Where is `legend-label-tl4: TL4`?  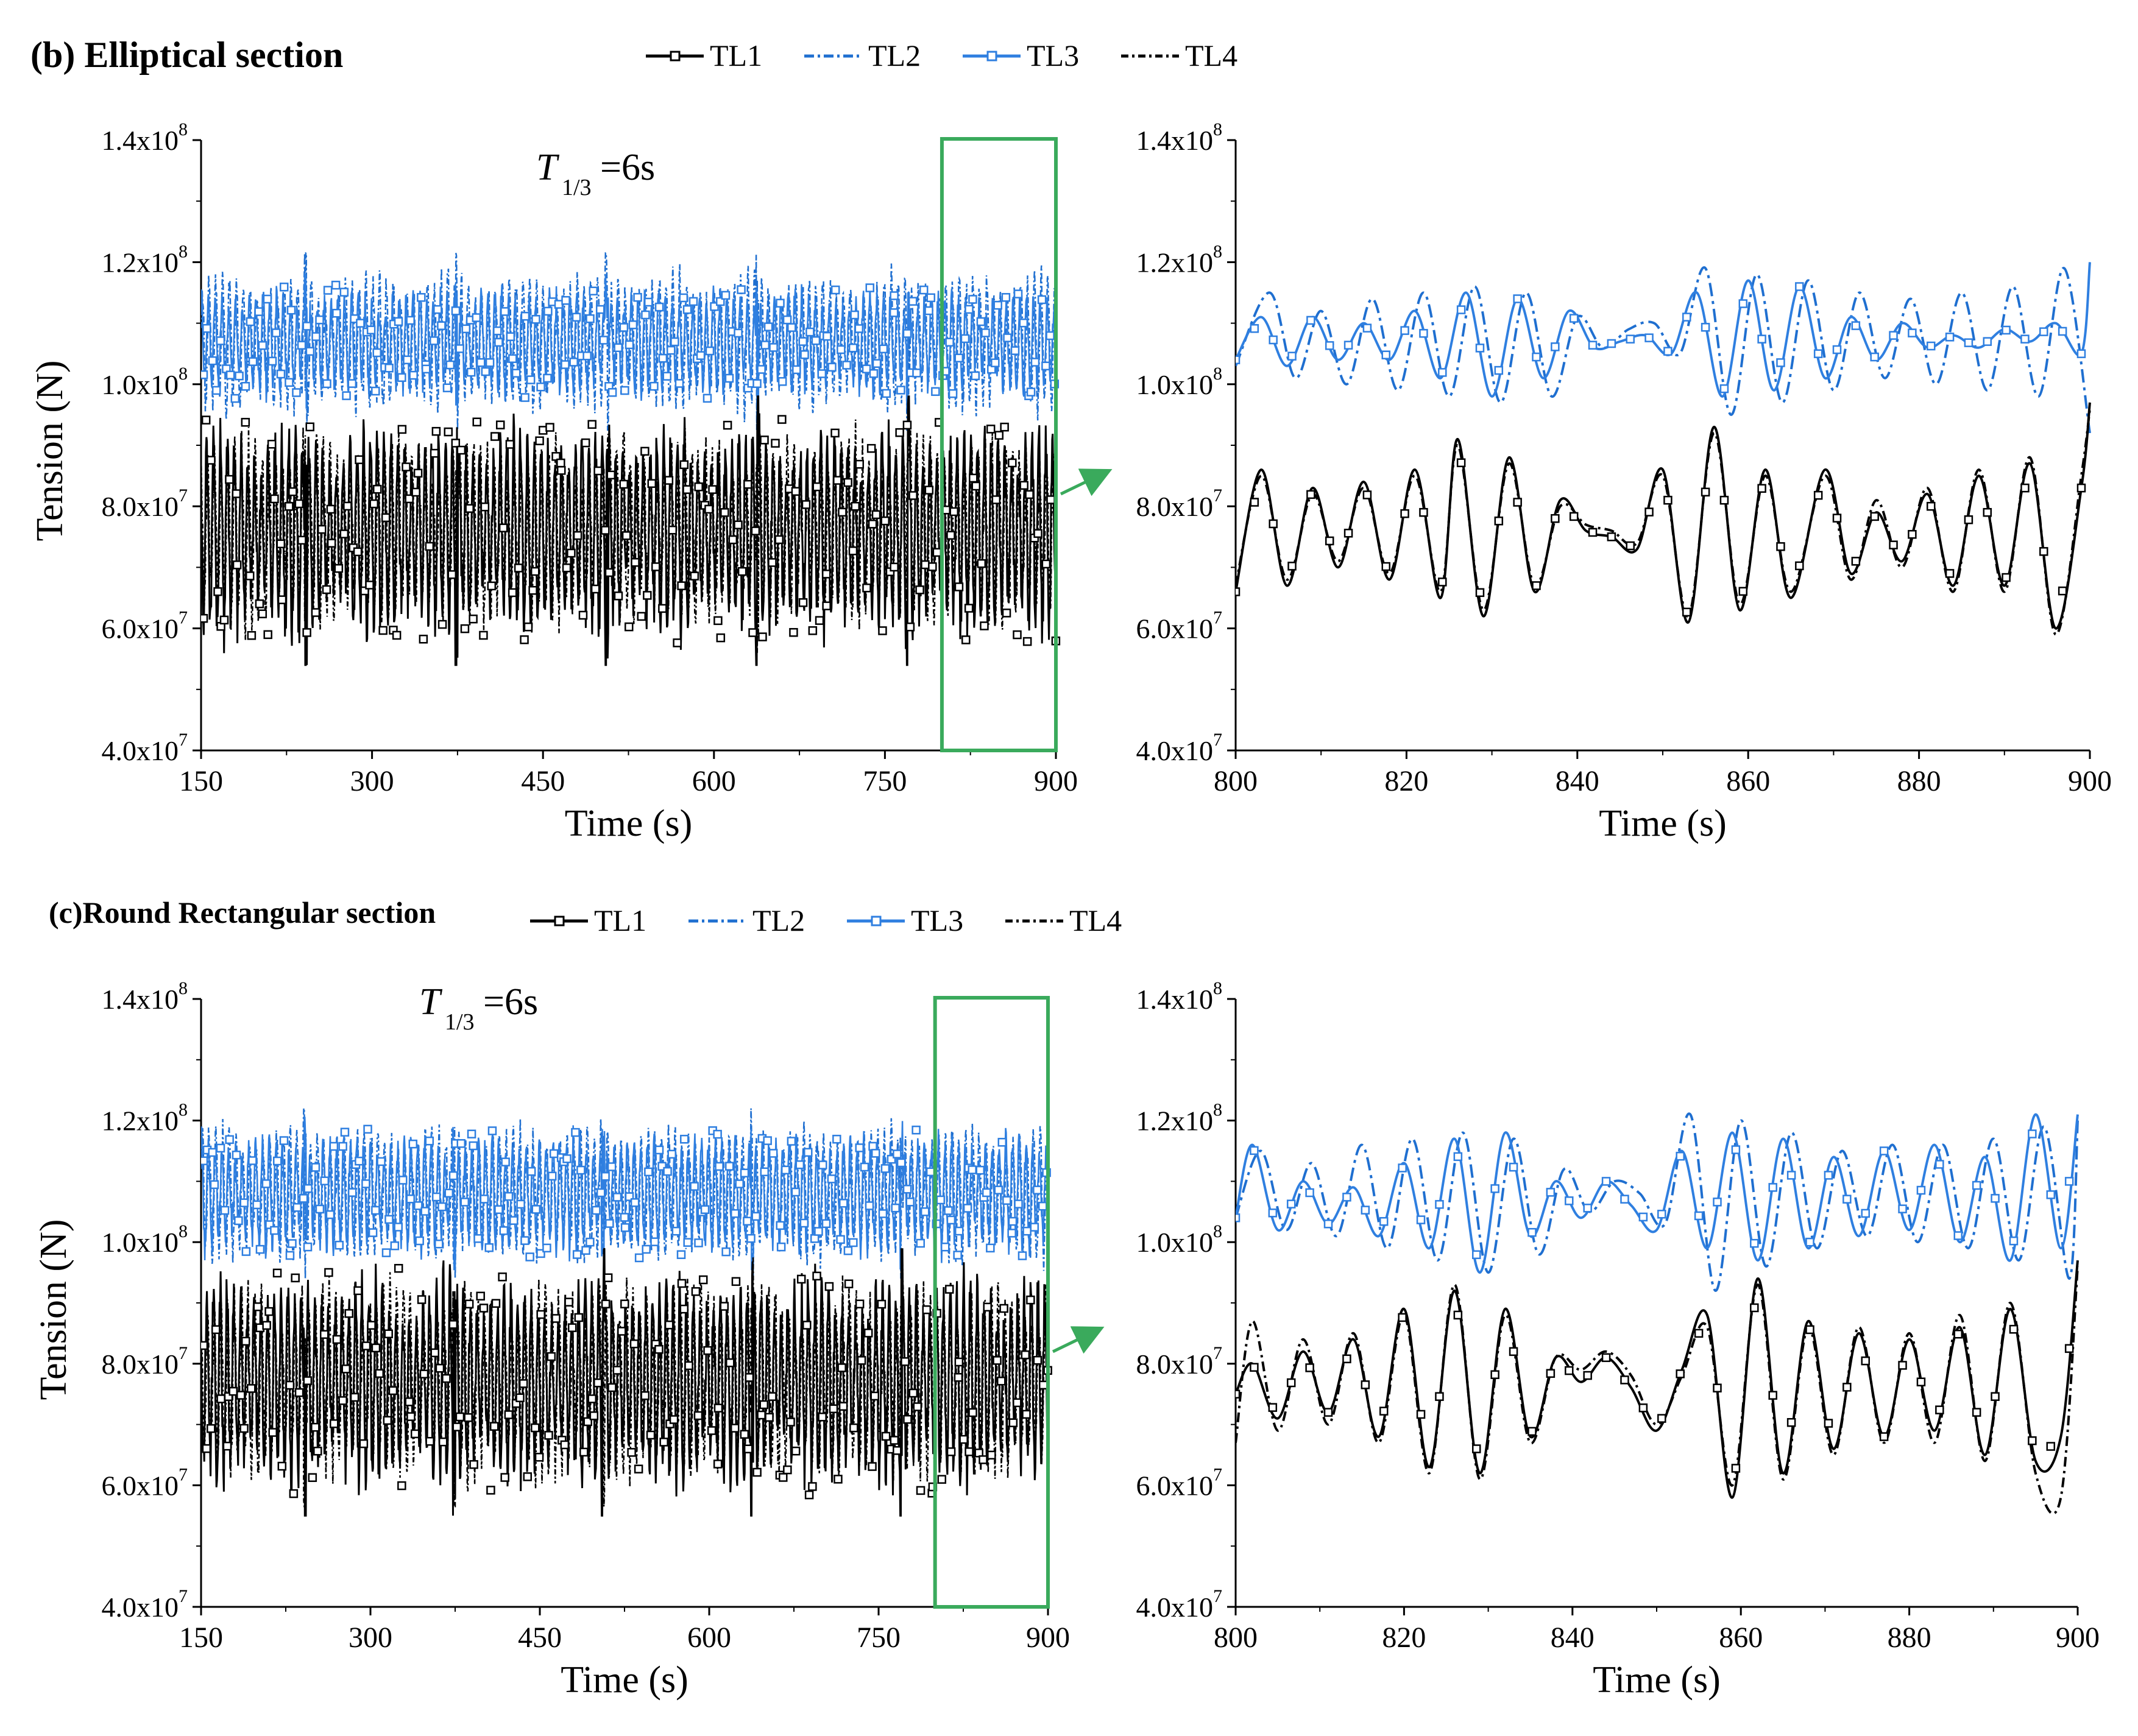
legend-label-tl4: TL4 is located at coordinates (1095, 920).